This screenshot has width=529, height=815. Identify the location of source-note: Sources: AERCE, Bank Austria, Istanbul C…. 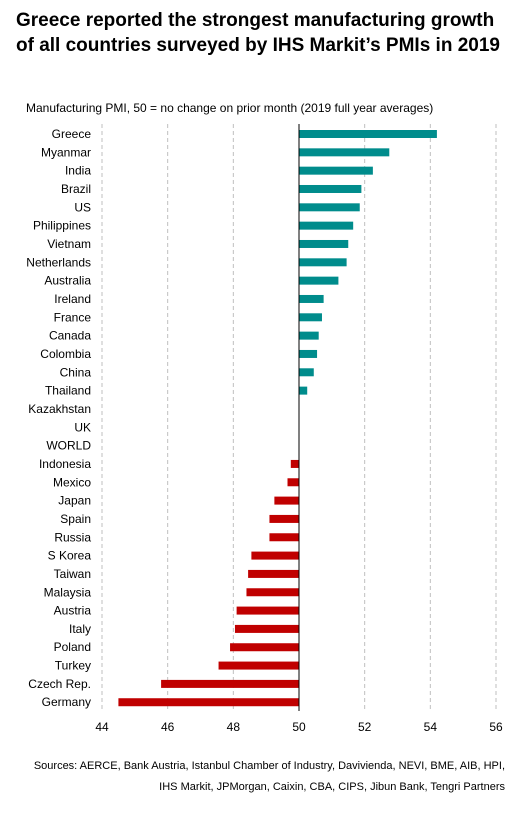
(269, 776).